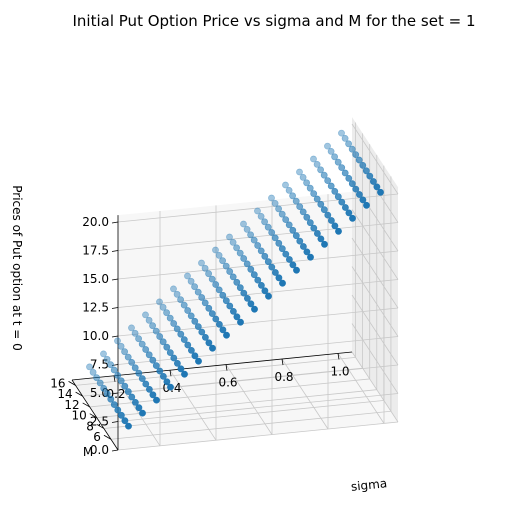 The height and width of the screenshot is (505, 528). I want to click on y-tick-label: 10, so click(78, 416).